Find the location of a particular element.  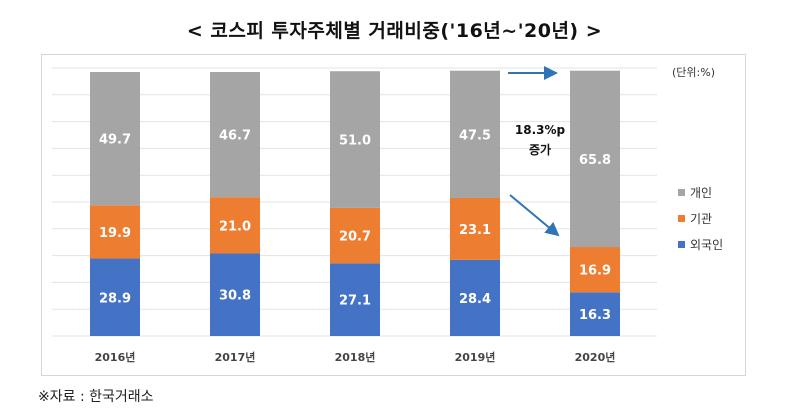

x-tick-label: 2020년 is located at coordinates (595, 357).